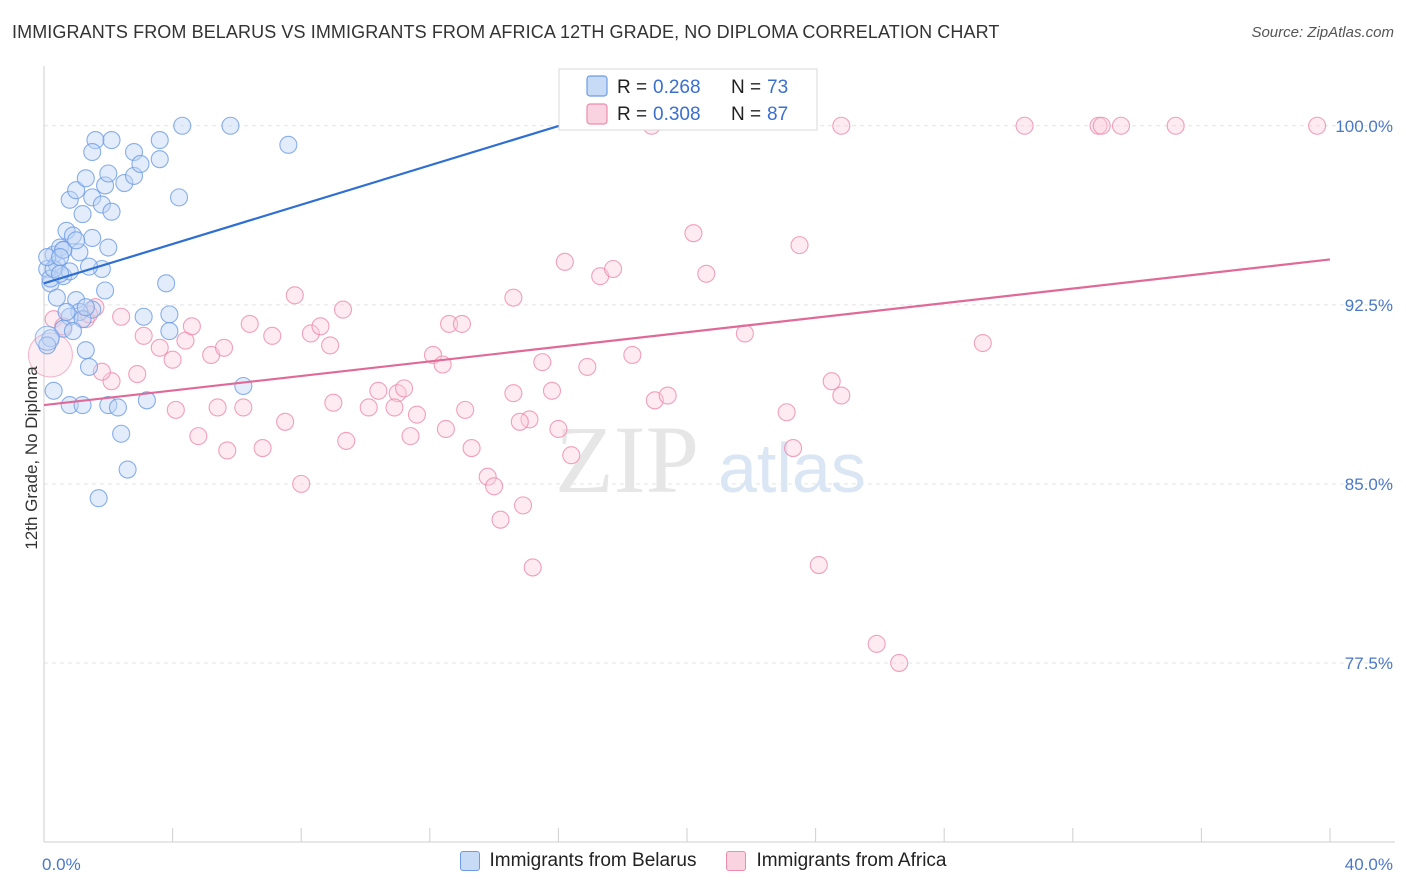 This screenshot has height=892, width=1406. Describe the element at coordinates (851, 860) in the screenshot. I see `series-label-africa: Immigrants from Africa` at that location.